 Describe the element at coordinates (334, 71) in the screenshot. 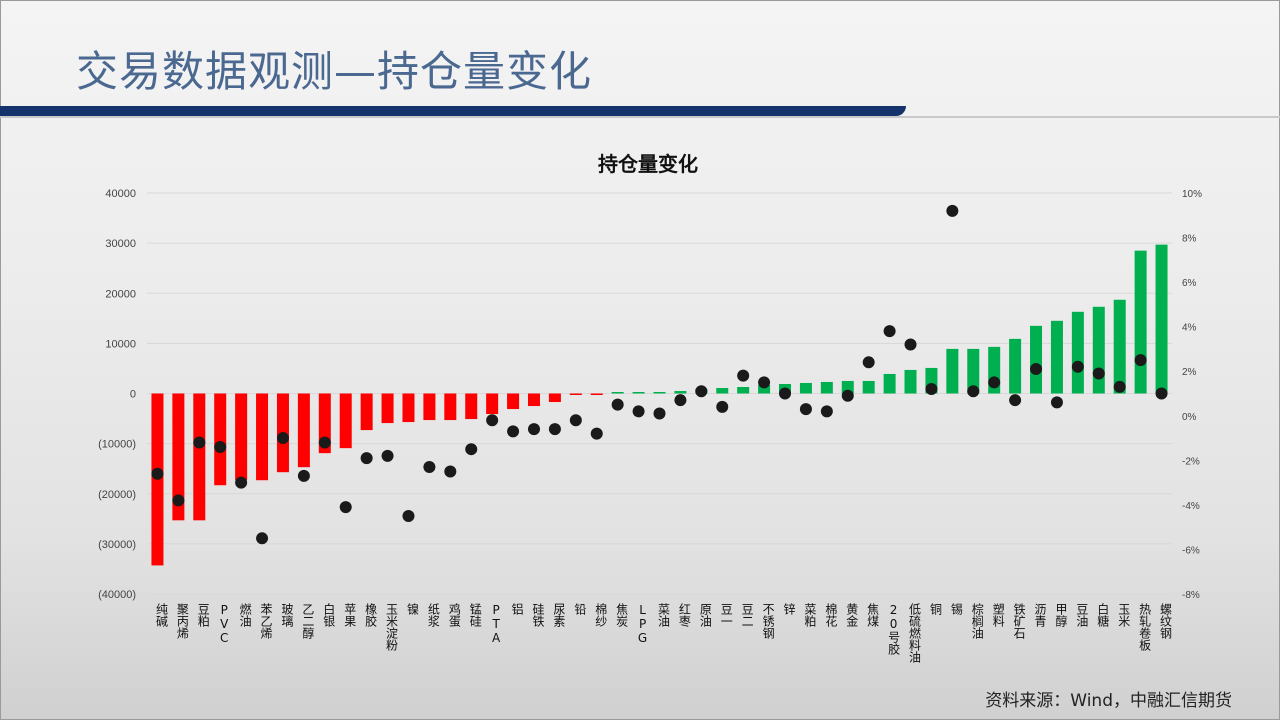

I see `page-title: 交易数据观测—持仓量变化` at that location.